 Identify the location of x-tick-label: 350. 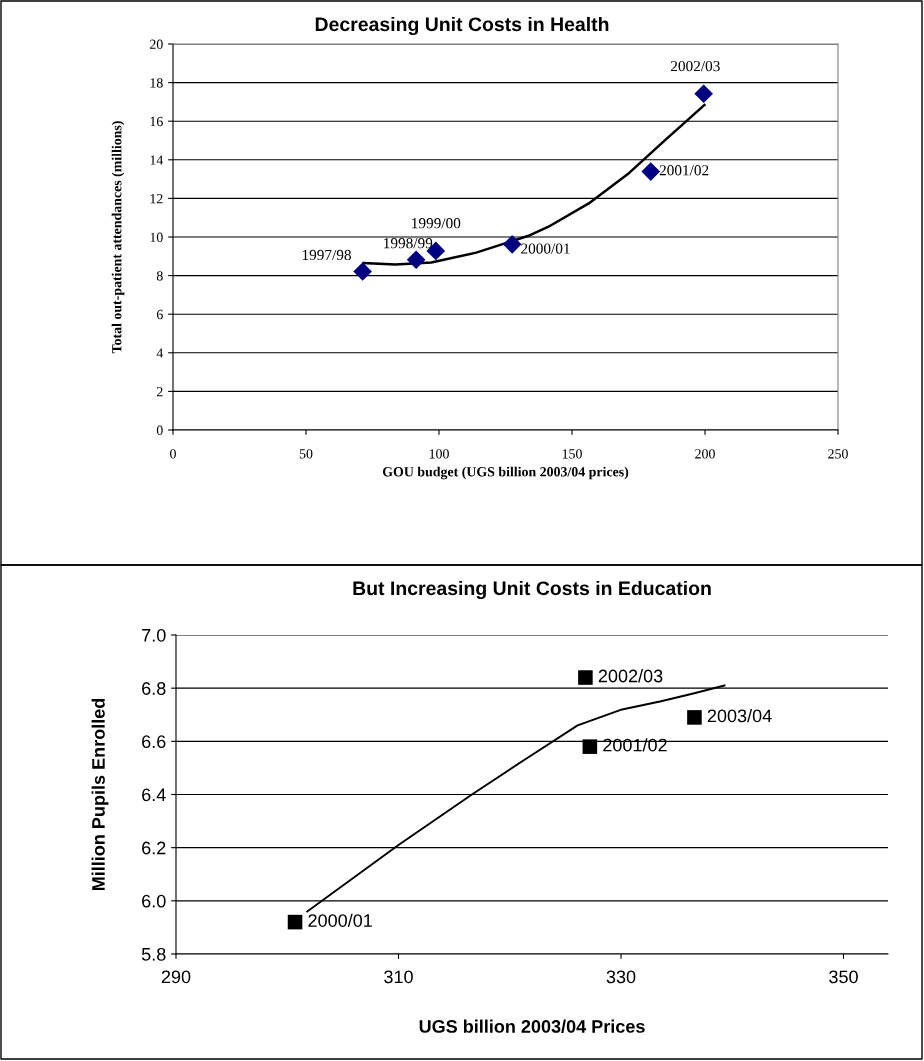
(843, 977).